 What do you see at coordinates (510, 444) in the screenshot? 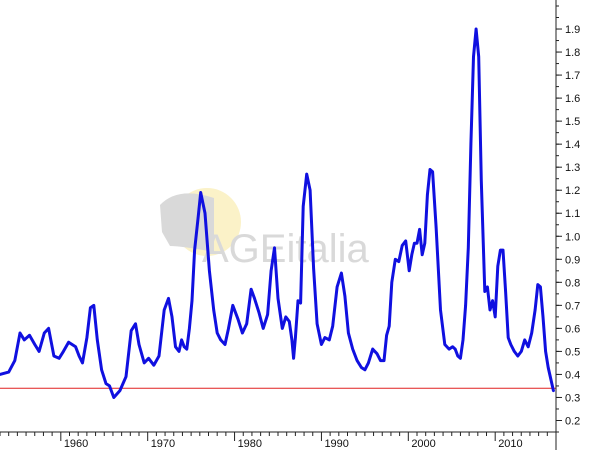
I see `x-tick-label: 2010` at bounding box center [510, 444].